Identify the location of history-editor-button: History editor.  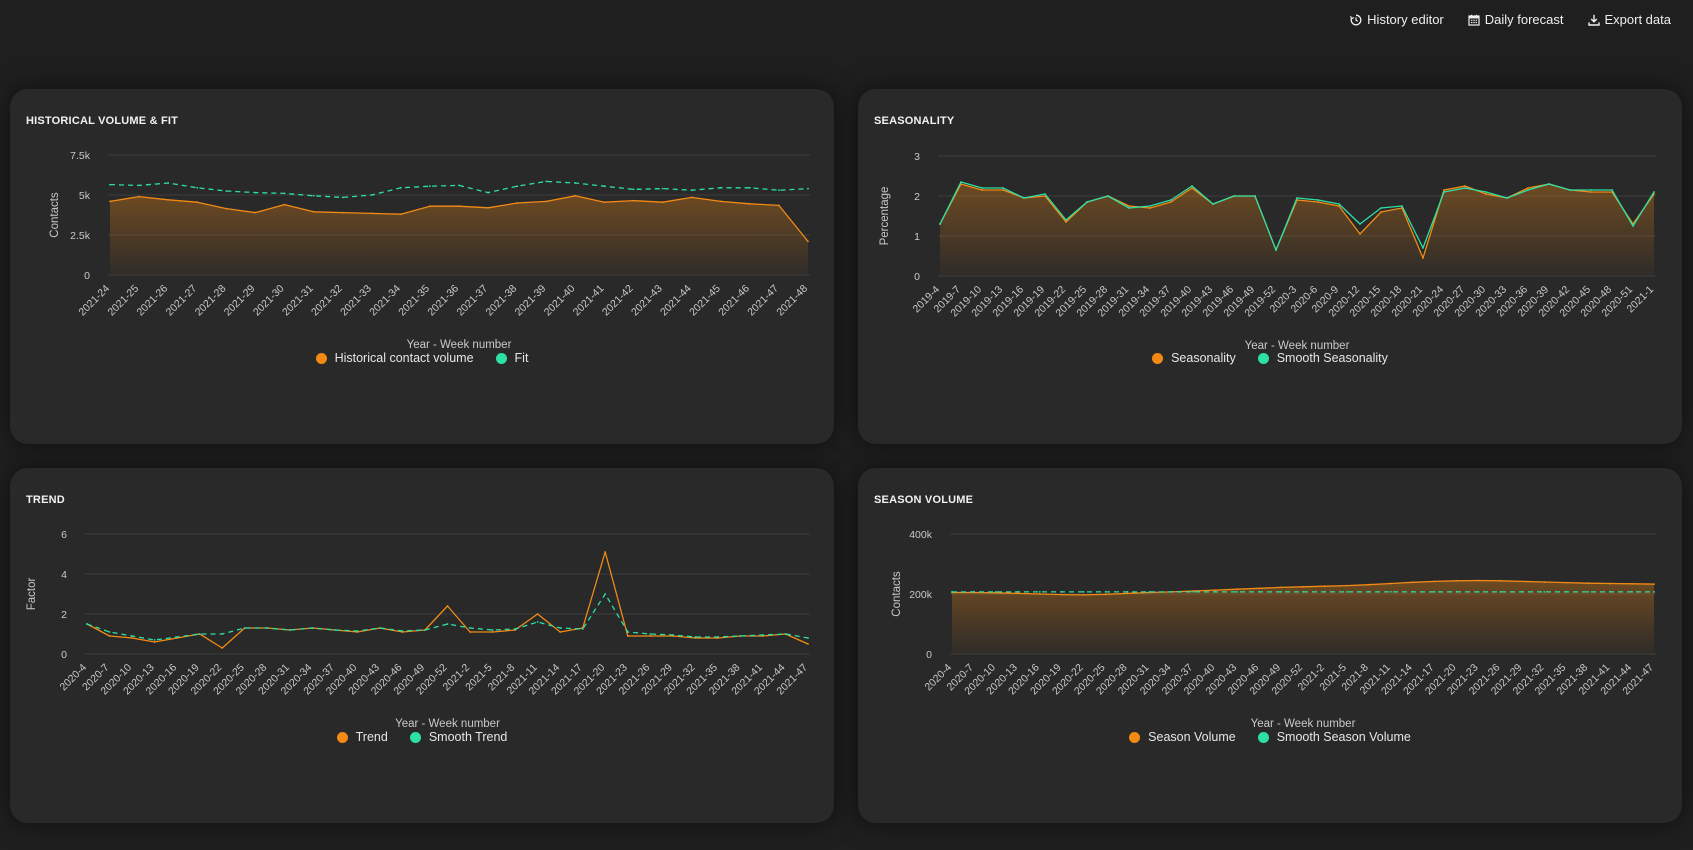
(1397, 19).